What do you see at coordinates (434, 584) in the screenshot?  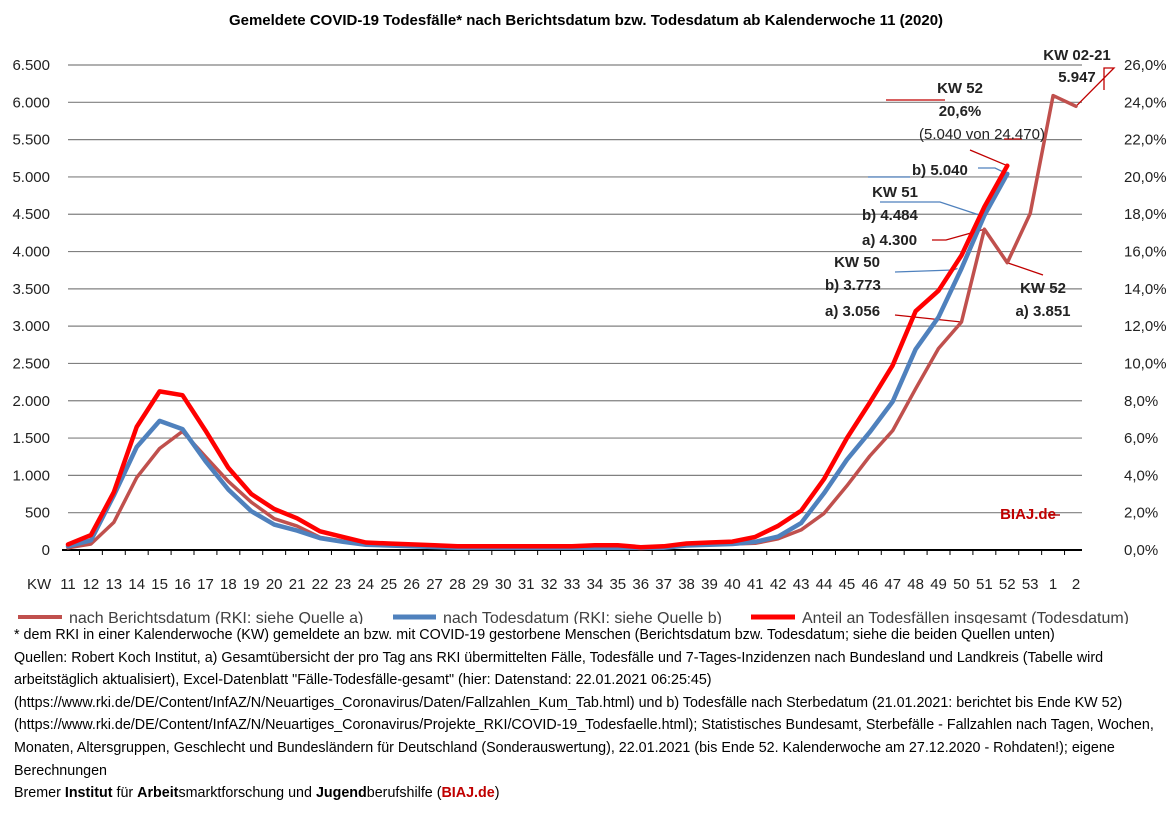 I see `x-tick-label: 27` at bounding box center [434, 584].